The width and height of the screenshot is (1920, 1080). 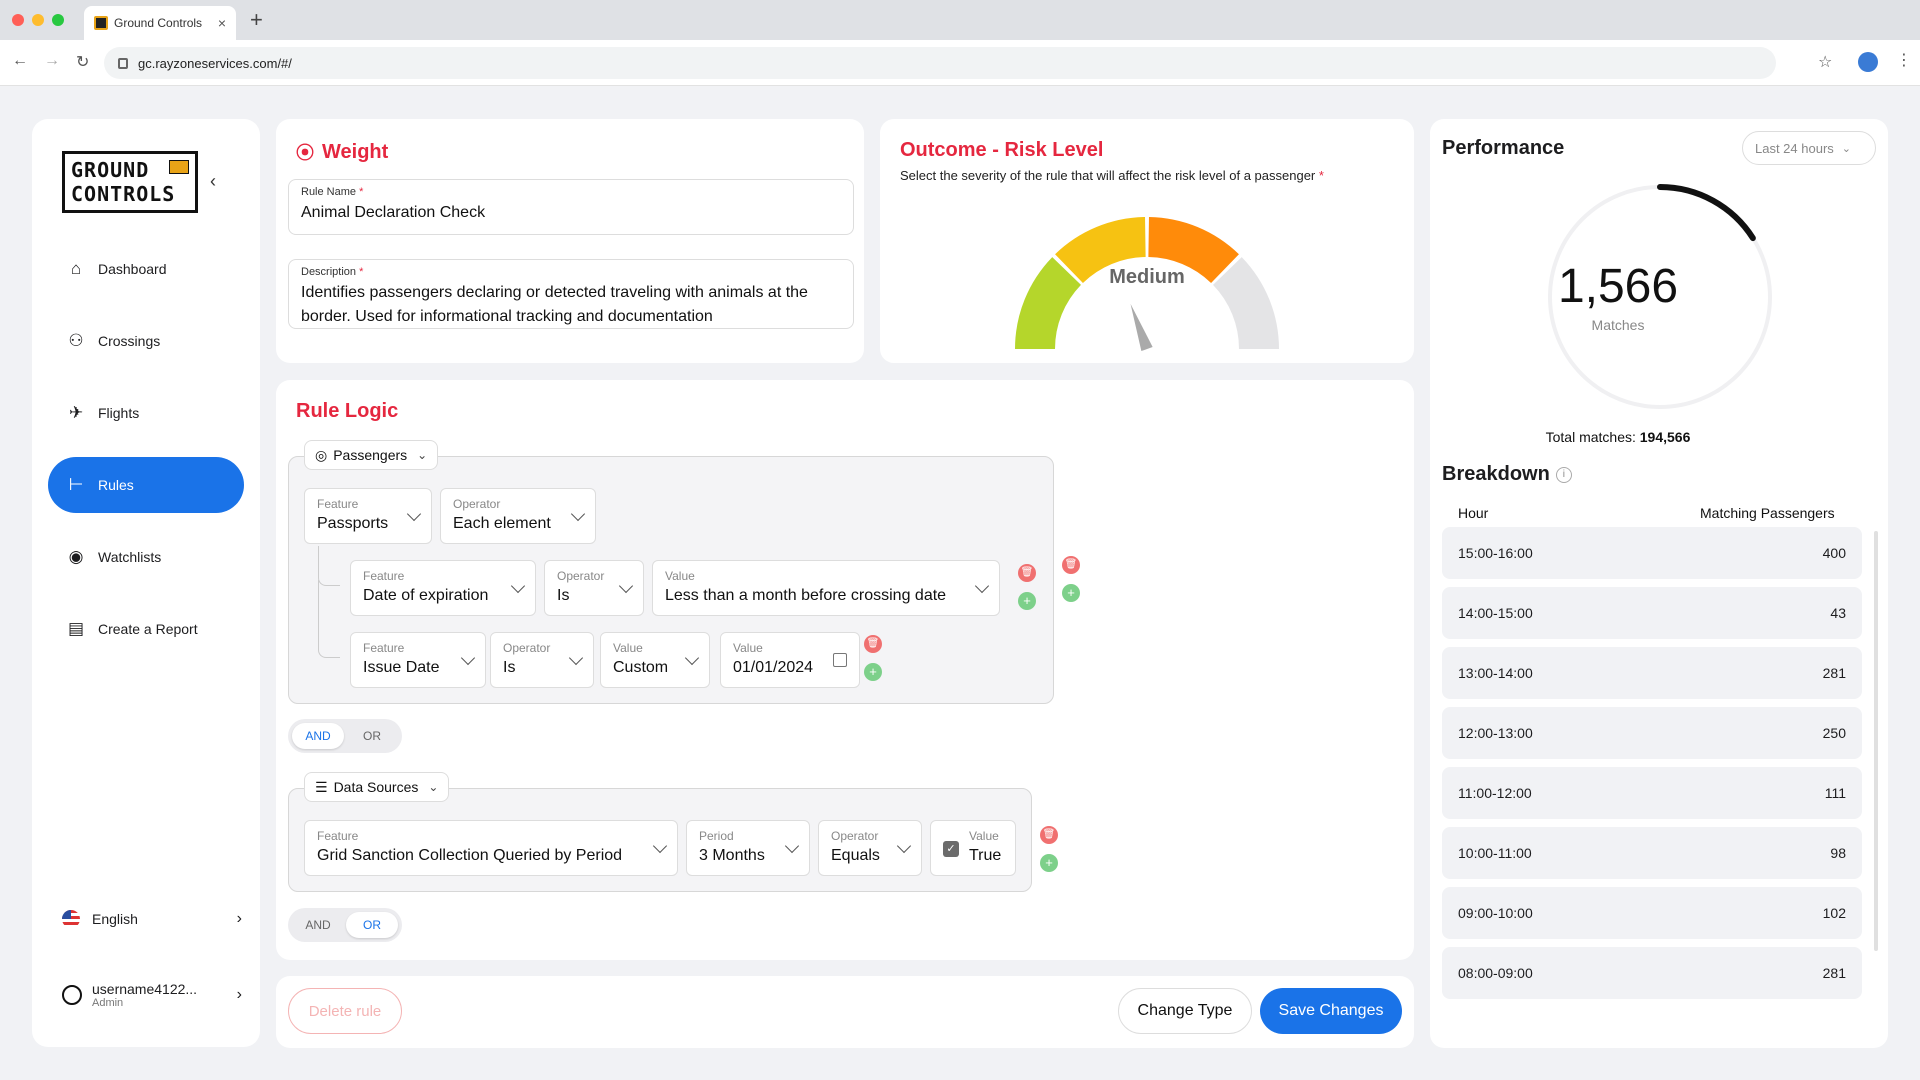 I want to click on table-row: 12:00-13:00 250, so click(x=1652, y=733).